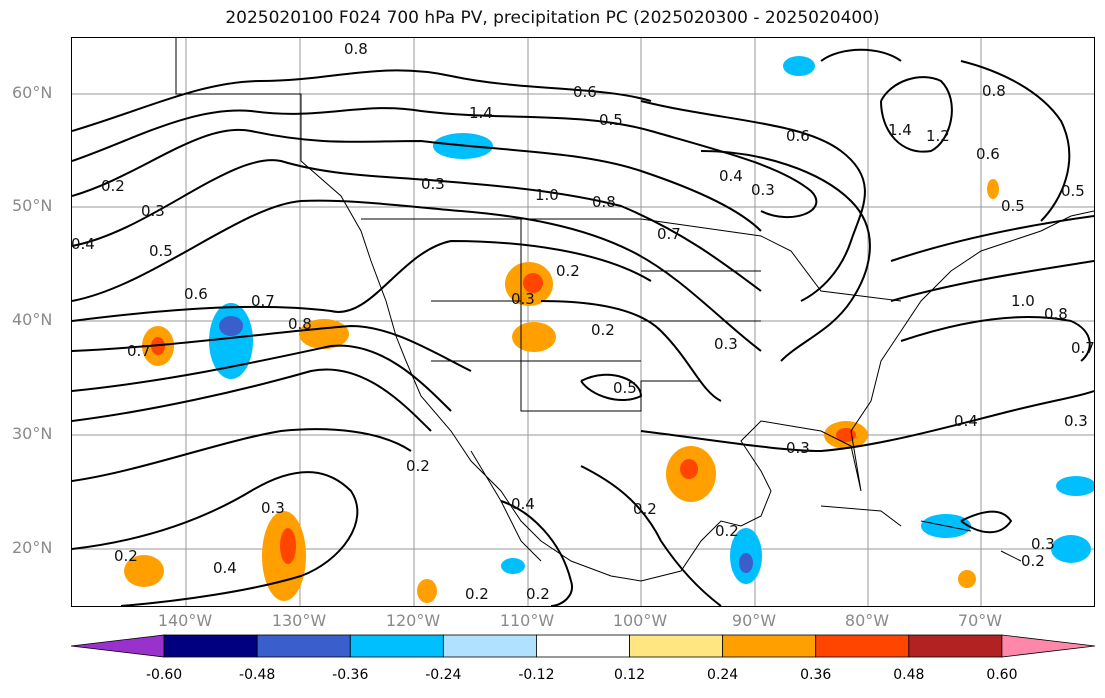 This screenshot has height=698, width=1105. Describe the element at coordinates (534, 337) in the screenshot. I see `precip-blob-colorado` at that location.